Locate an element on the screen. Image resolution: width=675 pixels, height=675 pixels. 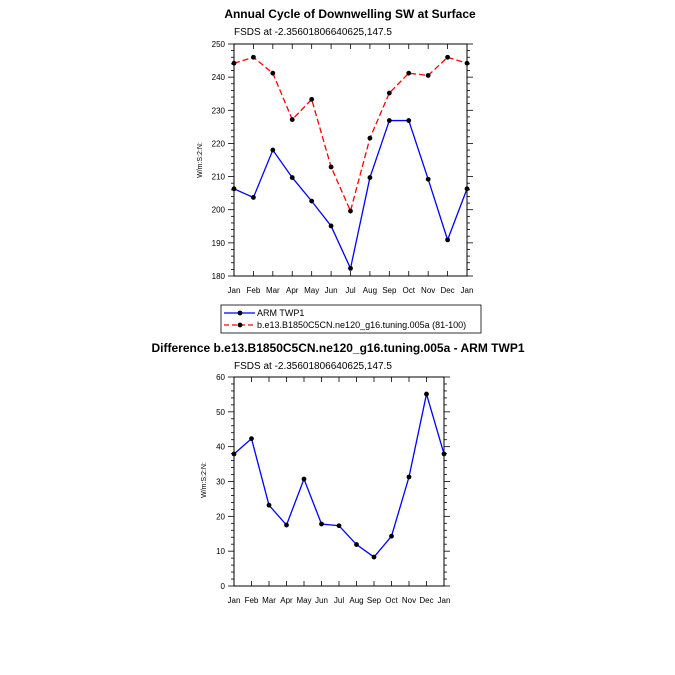
chart1-y-tick-label: 200 is located at coordinates (219, 210).